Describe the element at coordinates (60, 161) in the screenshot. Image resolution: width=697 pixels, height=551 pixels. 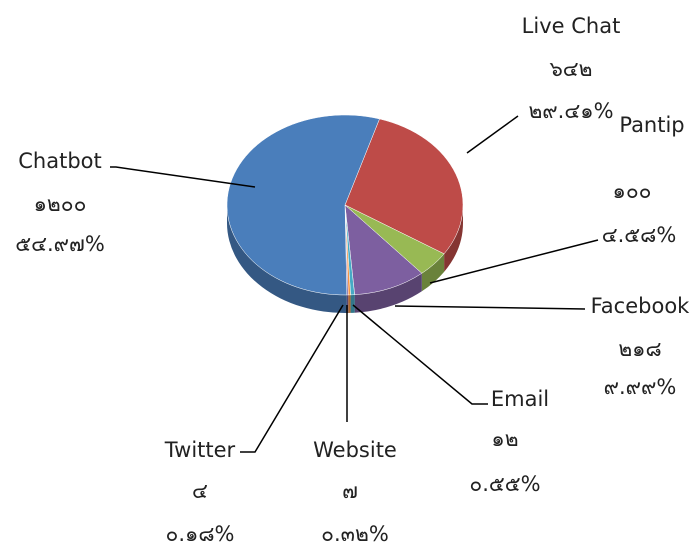
I see `slice-label: Chatbot` at that location.